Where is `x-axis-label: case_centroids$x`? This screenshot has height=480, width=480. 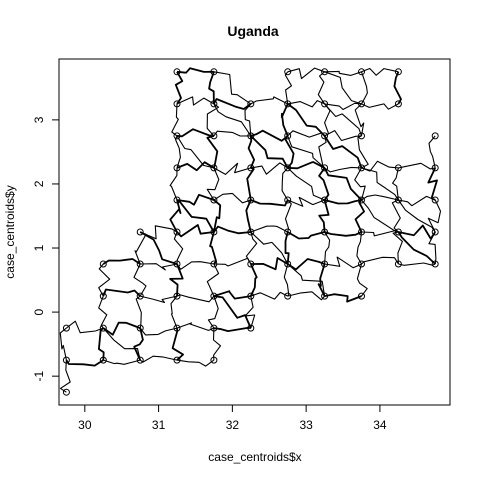 x-axis-label: case_centroids$x is located at coordinates (254, 457).